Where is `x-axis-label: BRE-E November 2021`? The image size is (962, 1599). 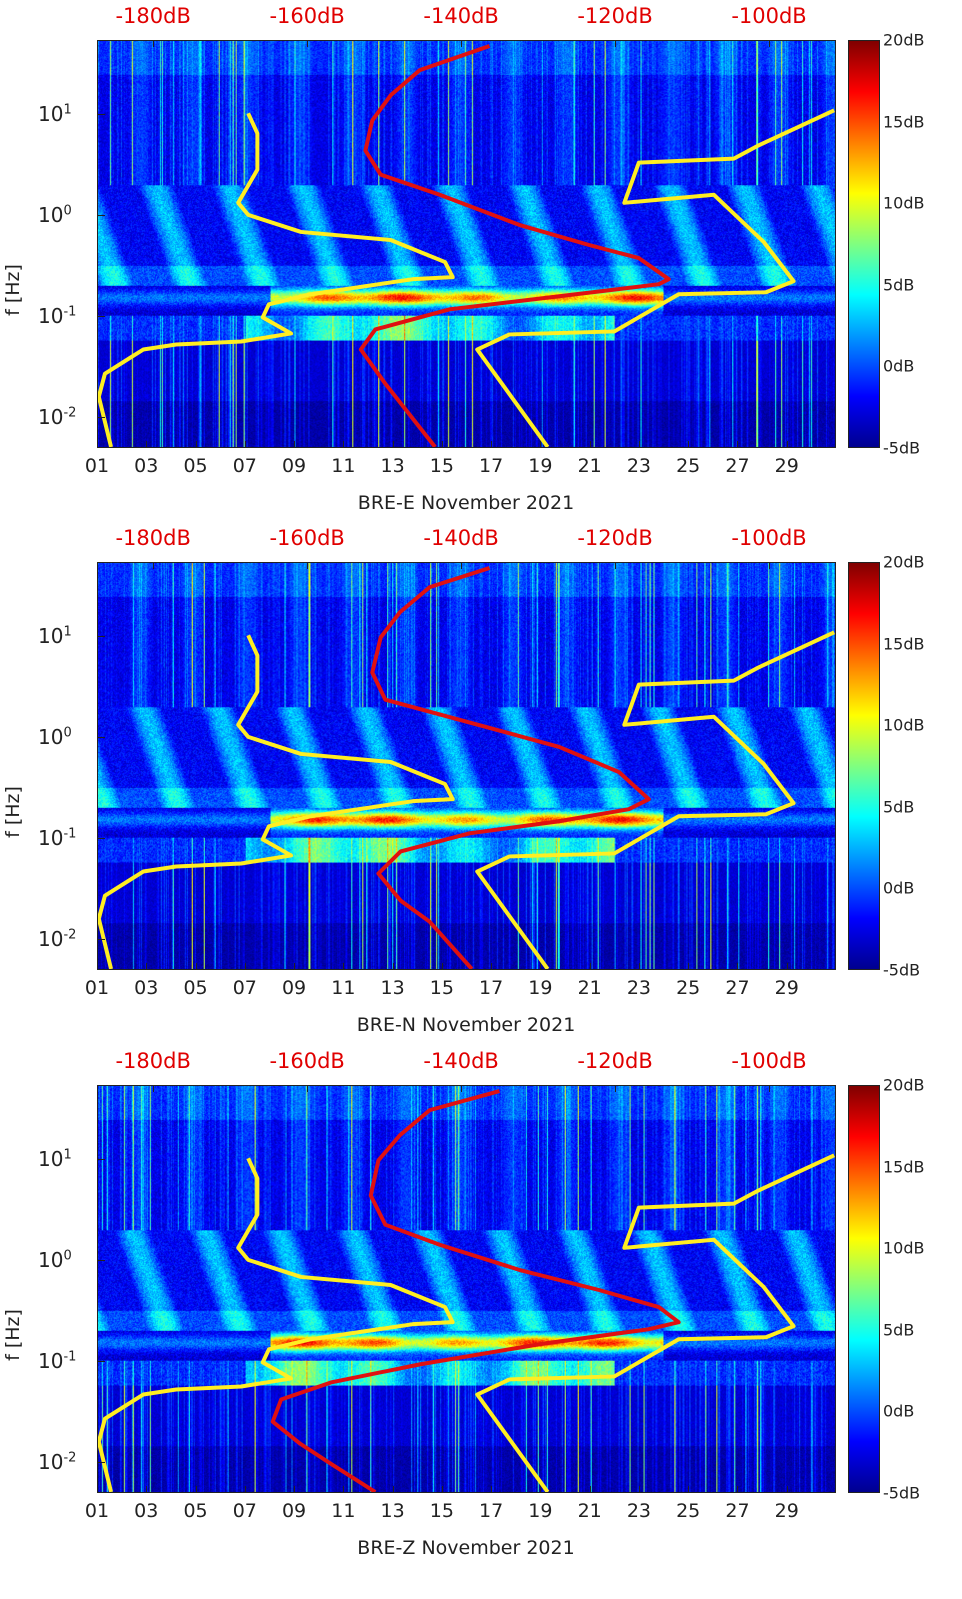
x-axis-label: BRE-E November 2021 is located at coordinates (466, 503).